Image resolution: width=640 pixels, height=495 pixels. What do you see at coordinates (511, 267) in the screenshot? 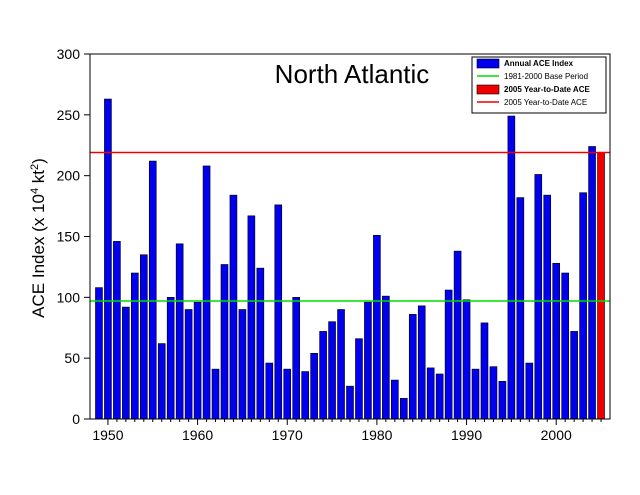
I see `bar-1995` at bounding box center [511, 267].